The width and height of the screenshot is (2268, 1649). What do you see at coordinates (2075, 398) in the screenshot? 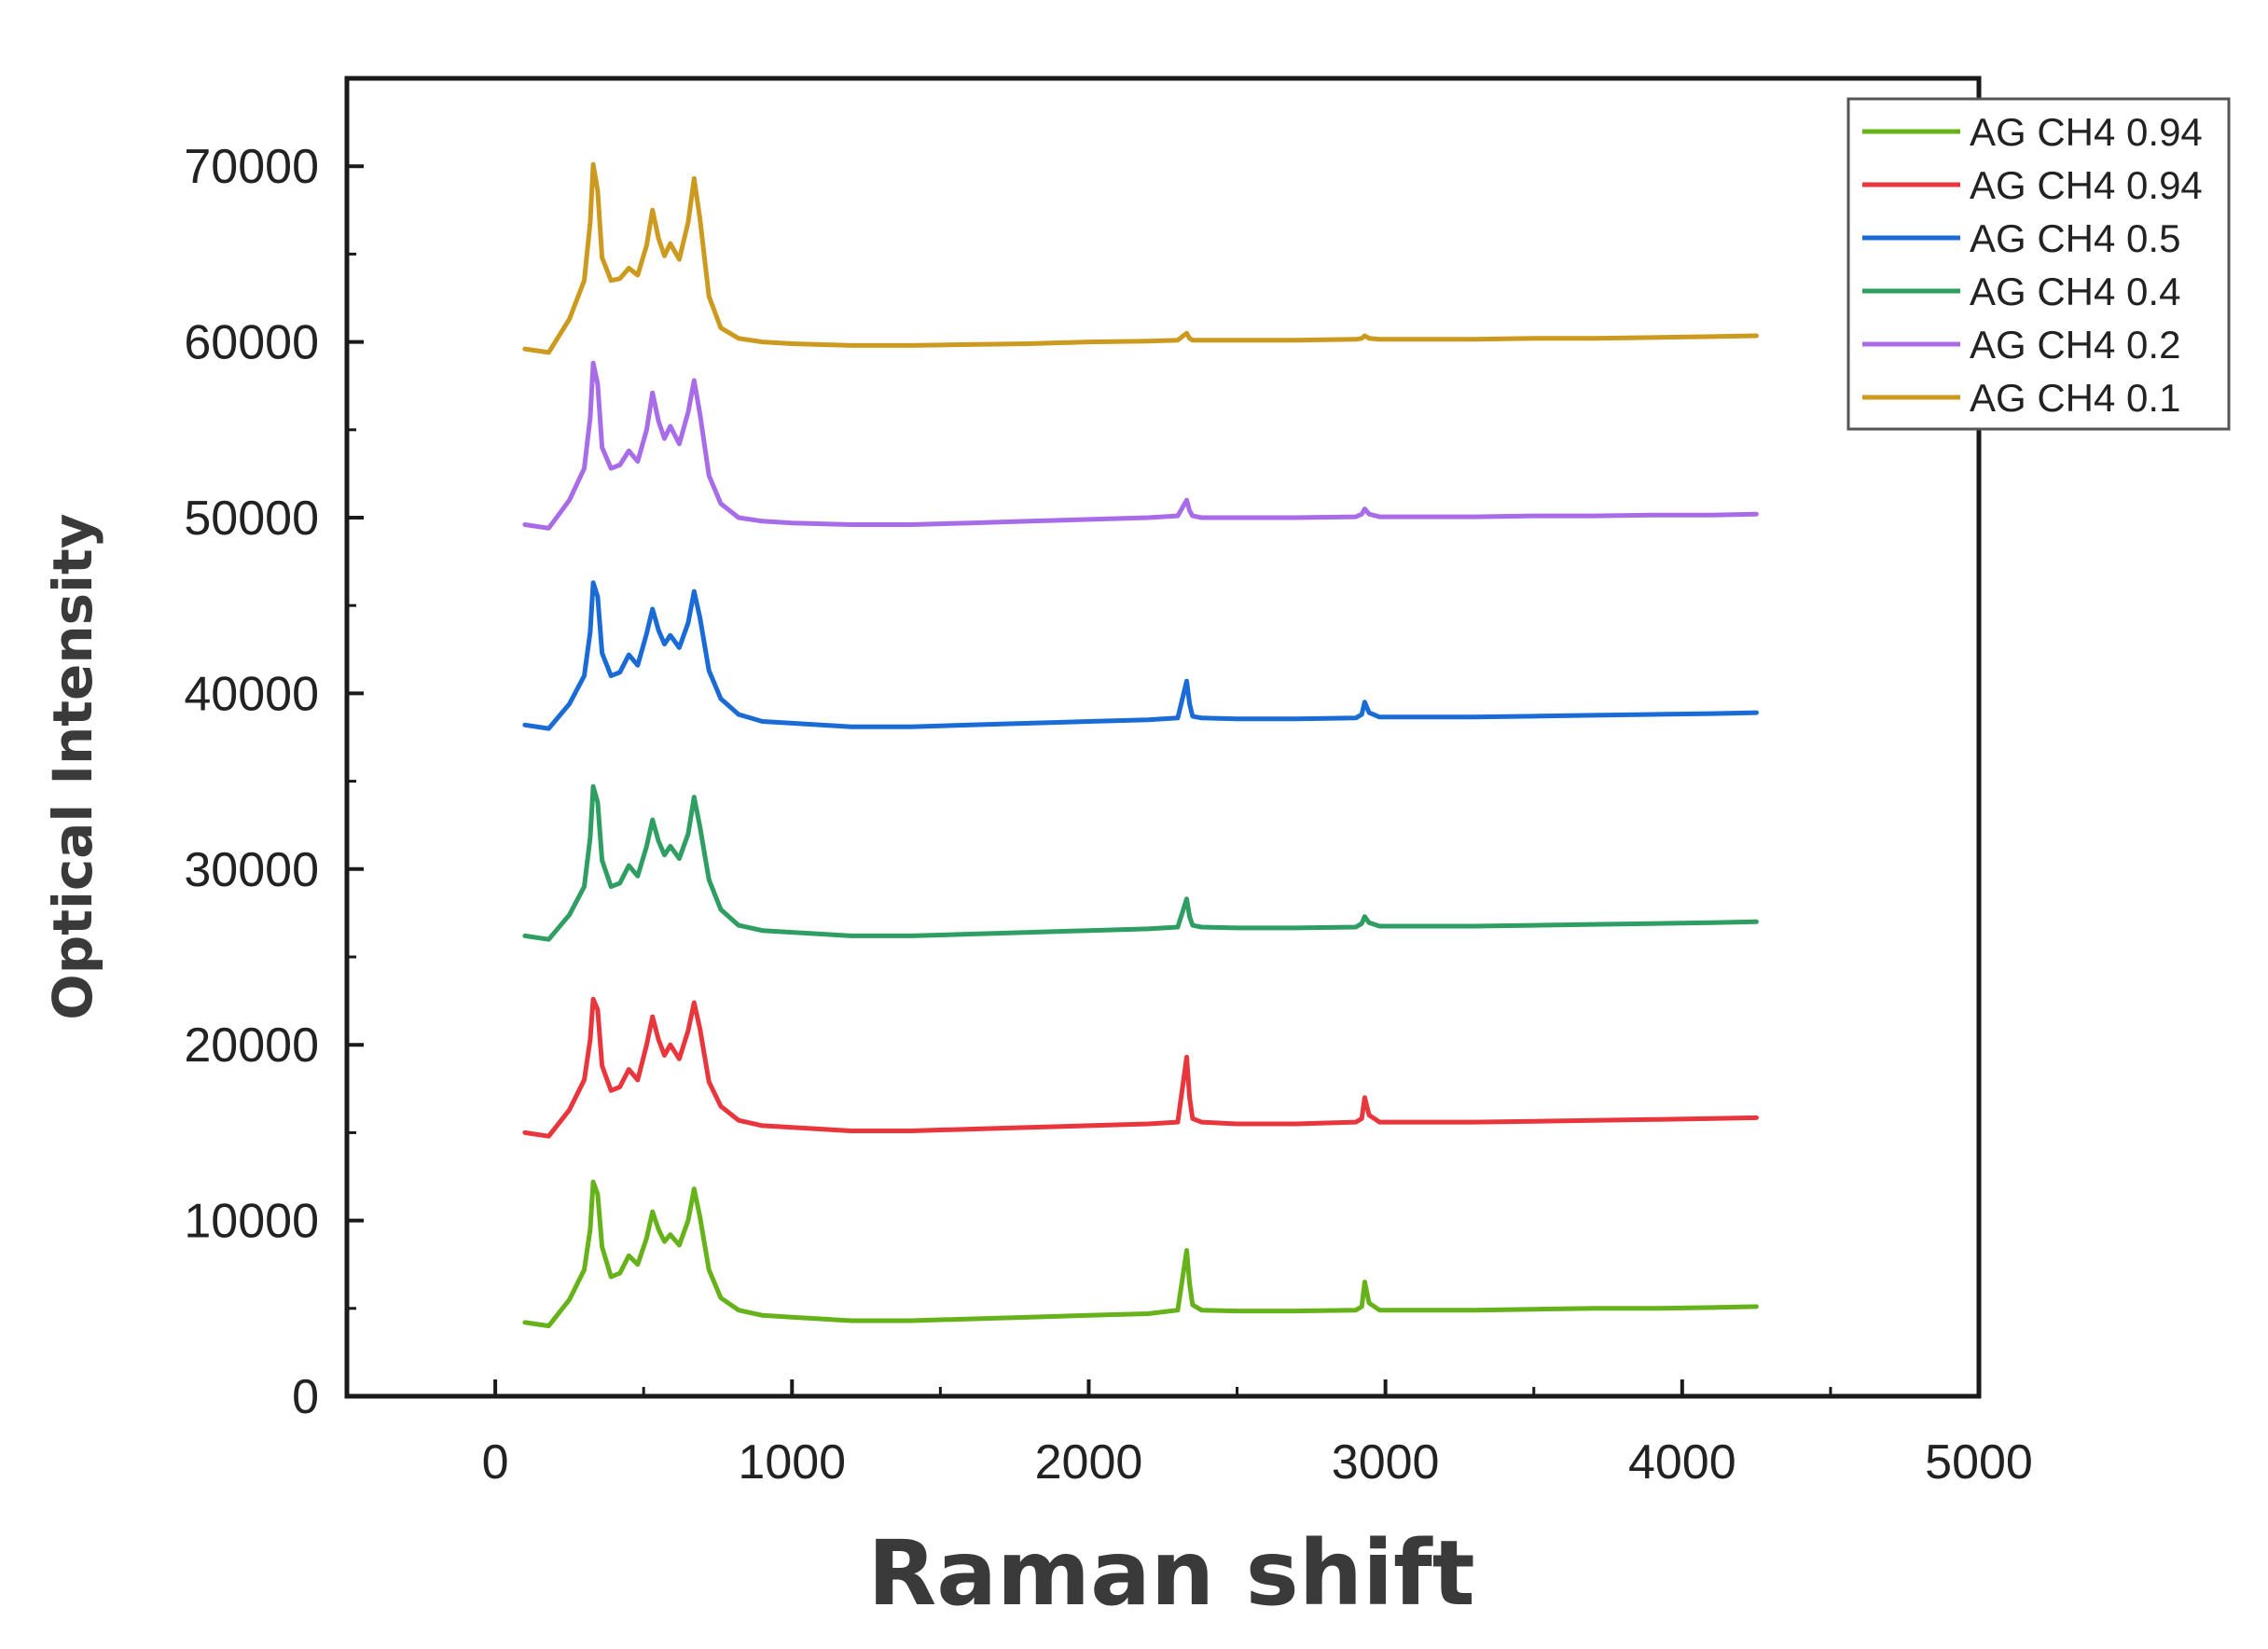
I see `legend-label: AG CH4 0.1` at bounding box center [2075, 398].